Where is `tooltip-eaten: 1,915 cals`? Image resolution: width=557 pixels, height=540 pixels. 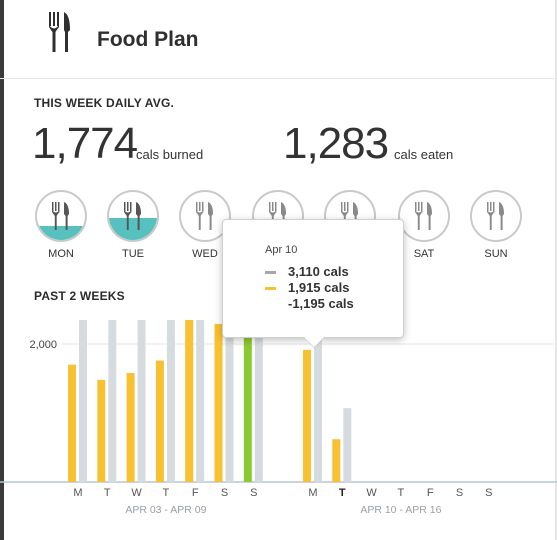
tooltip-eaten: 1,915 cals is located at coordinates (319, 287).